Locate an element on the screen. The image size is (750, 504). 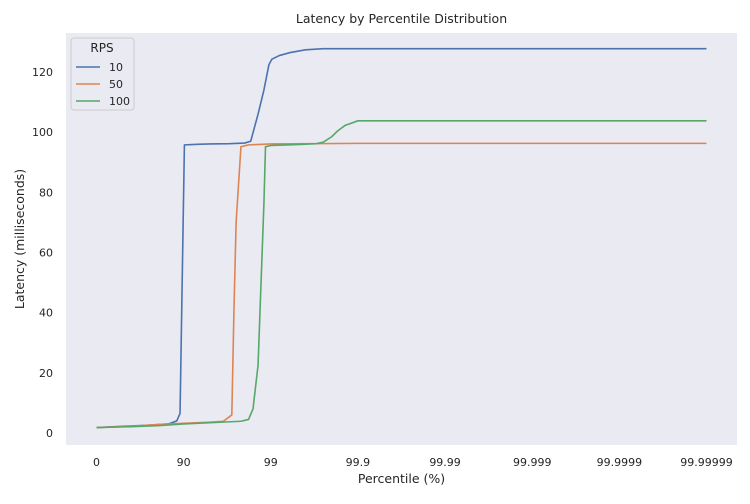
y-tick-label: 60 is located at coordinates (46, 253).